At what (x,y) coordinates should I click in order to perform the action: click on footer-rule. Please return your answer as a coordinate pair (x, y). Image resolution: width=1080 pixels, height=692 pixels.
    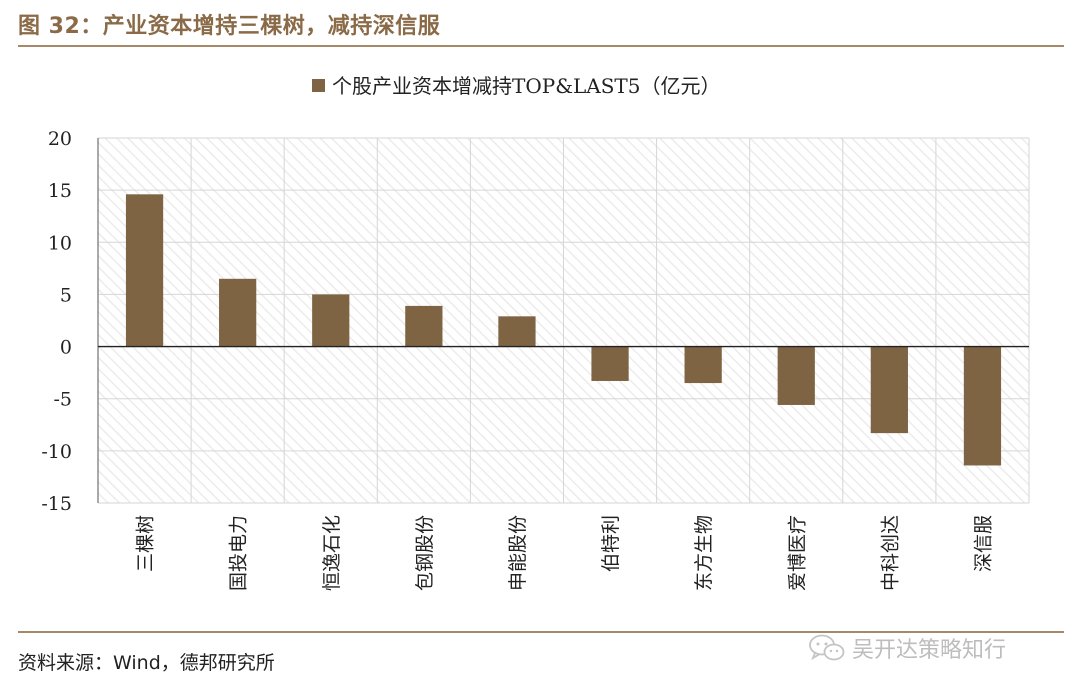
    Looking at the image, I should click on (541, 632).